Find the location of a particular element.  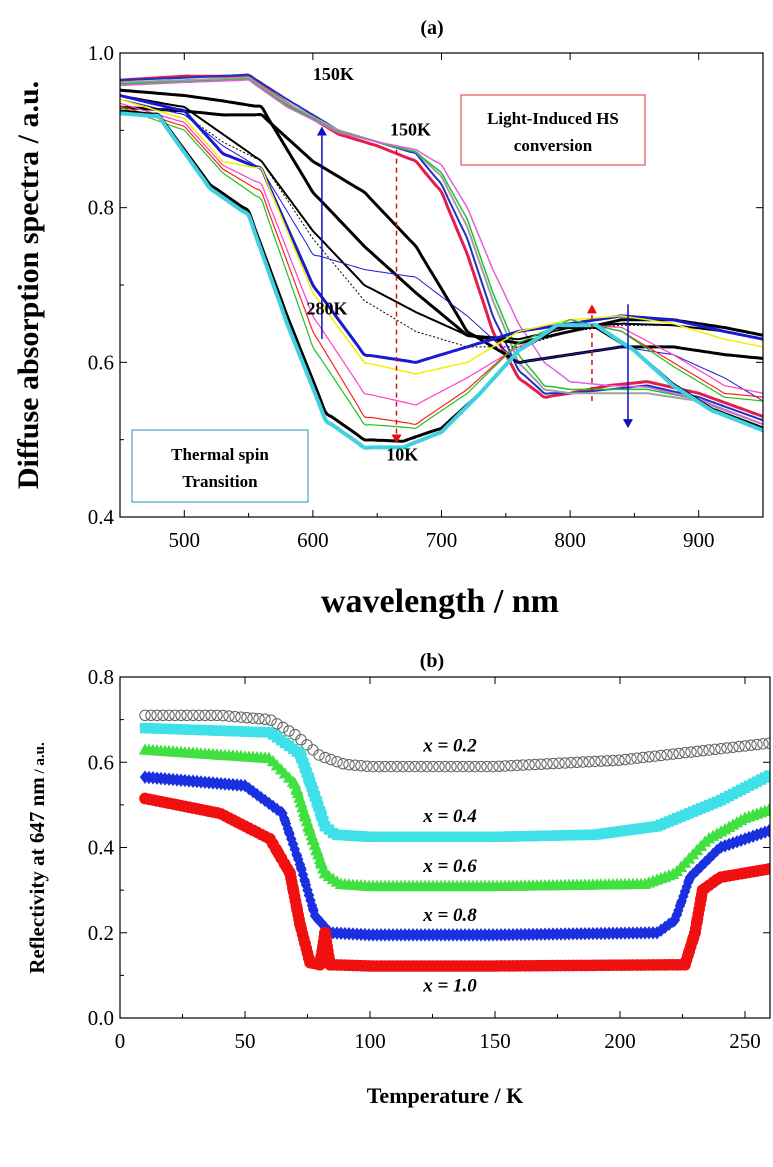

x-axis-label-a: wavelength / nm is located at coordinates (440, 601).